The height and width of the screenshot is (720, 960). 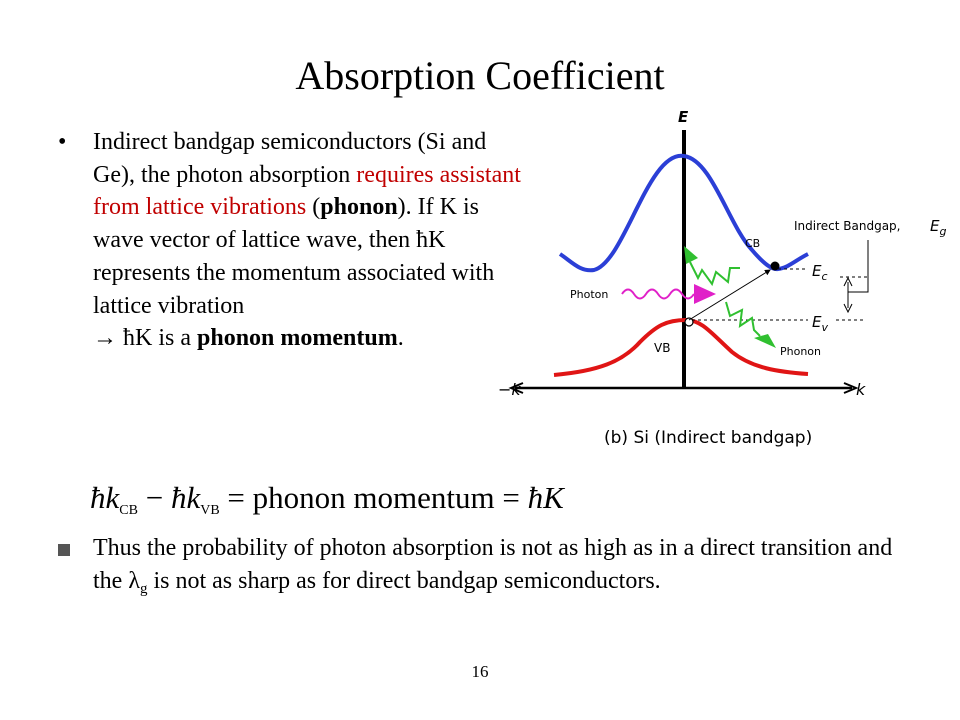 I want to click on page-number: 16, so click(x=480, y=671).